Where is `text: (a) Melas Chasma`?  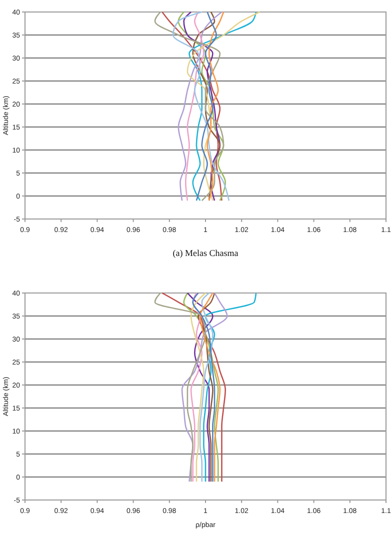 text: (a) Melas Chasma is located at coordinates (205, 253).